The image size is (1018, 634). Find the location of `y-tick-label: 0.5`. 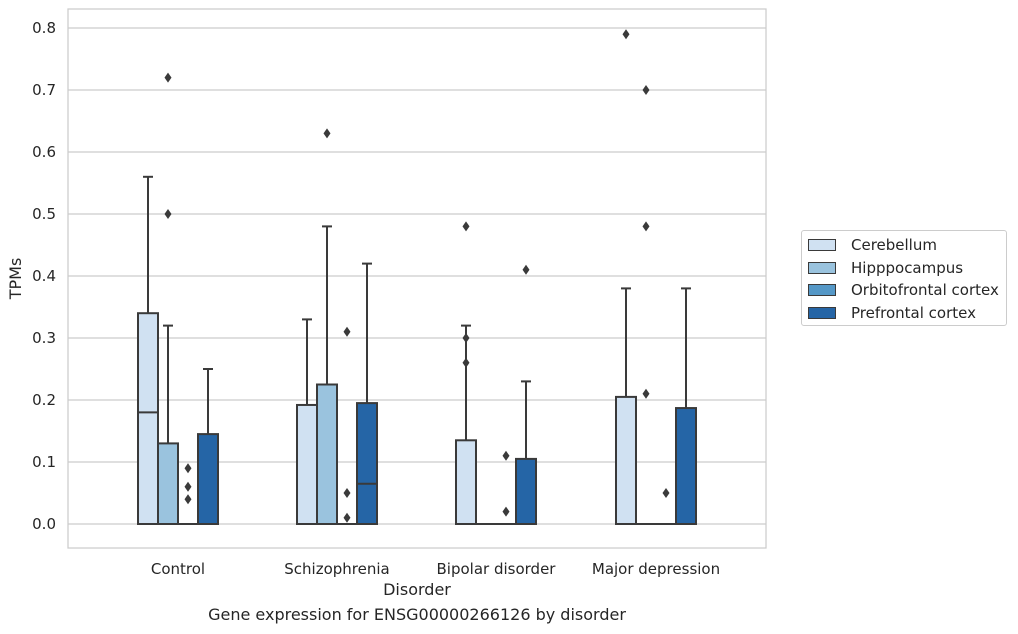

y-tick-label: 0.5 is located at coordinates (44, 214).